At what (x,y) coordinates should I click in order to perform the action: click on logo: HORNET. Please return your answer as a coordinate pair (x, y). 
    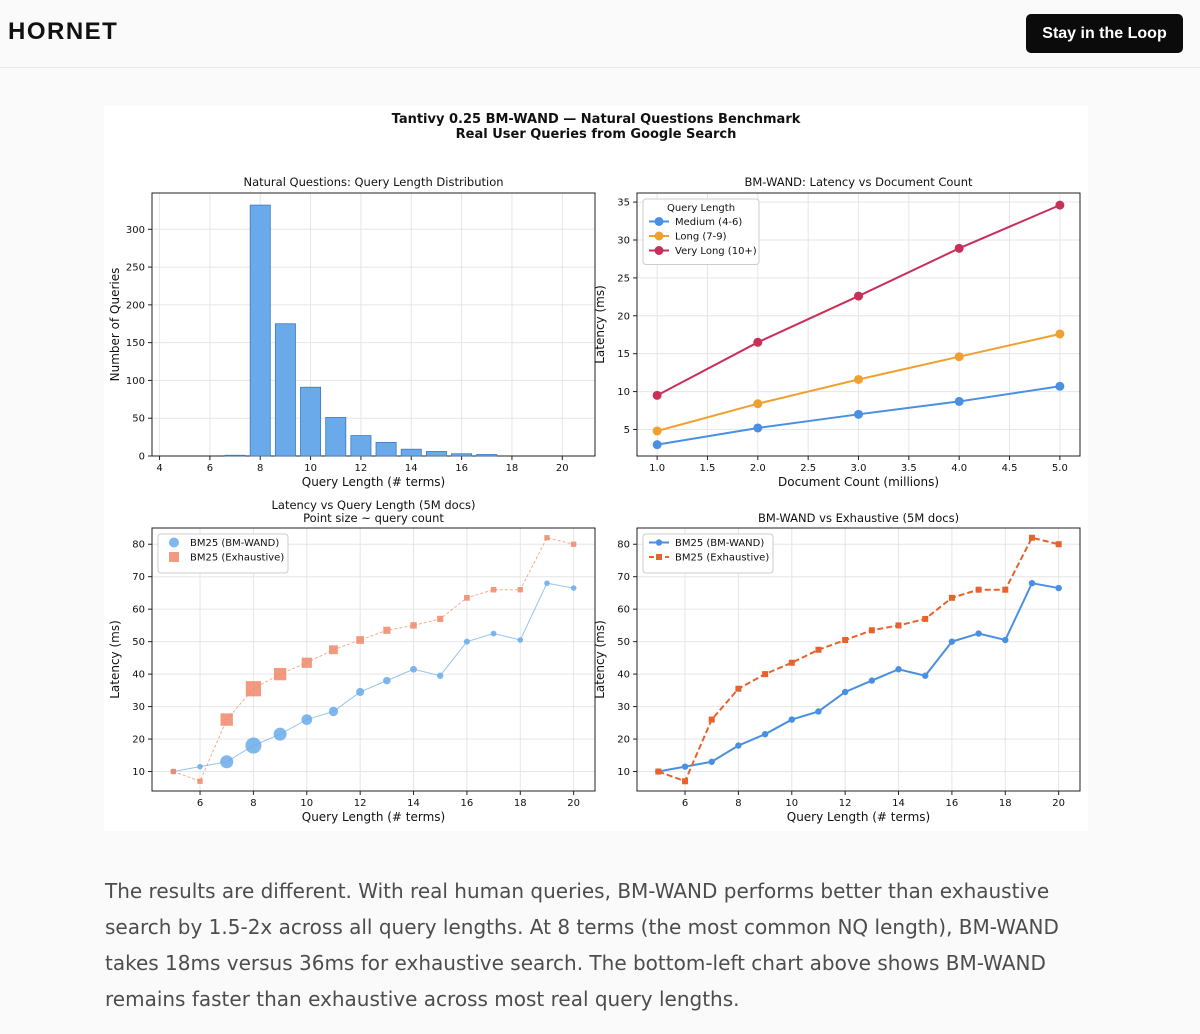
    Looking at the image, I should click on (63, 31).